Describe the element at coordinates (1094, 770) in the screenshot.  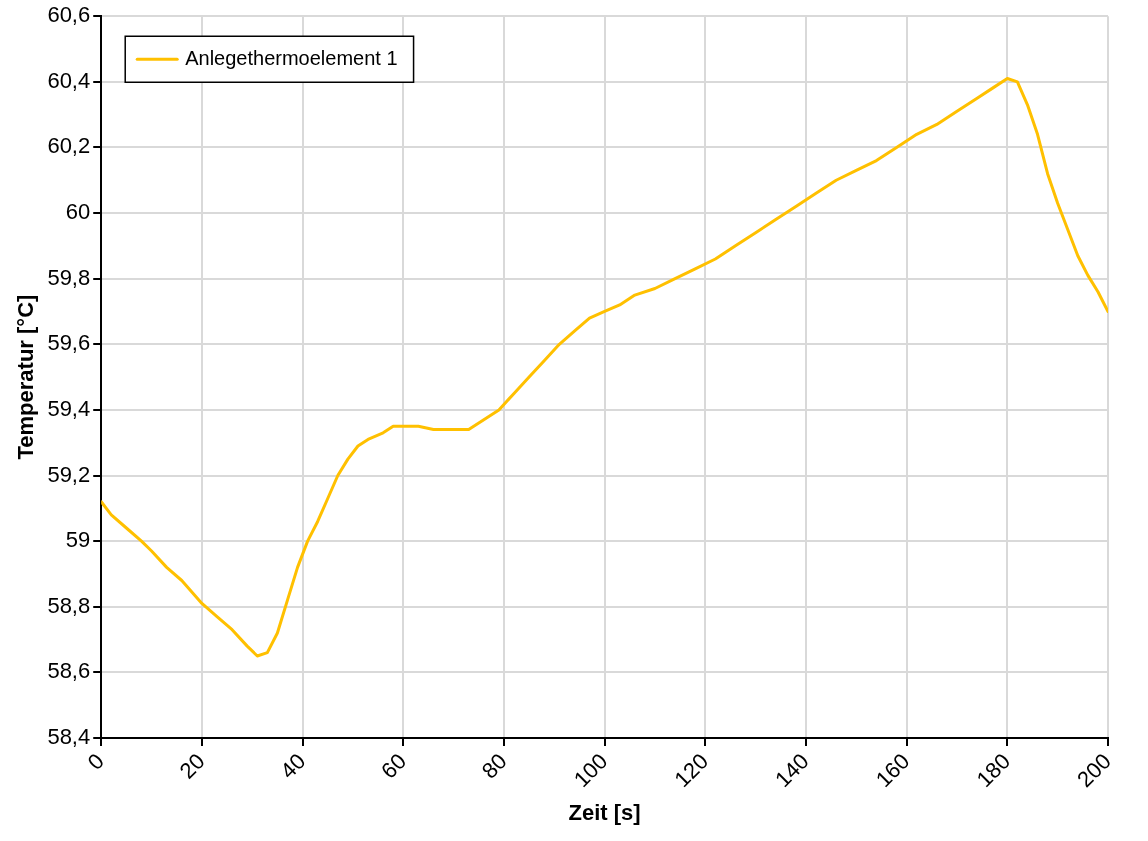
I see `x-tick-label: 200` at that location.